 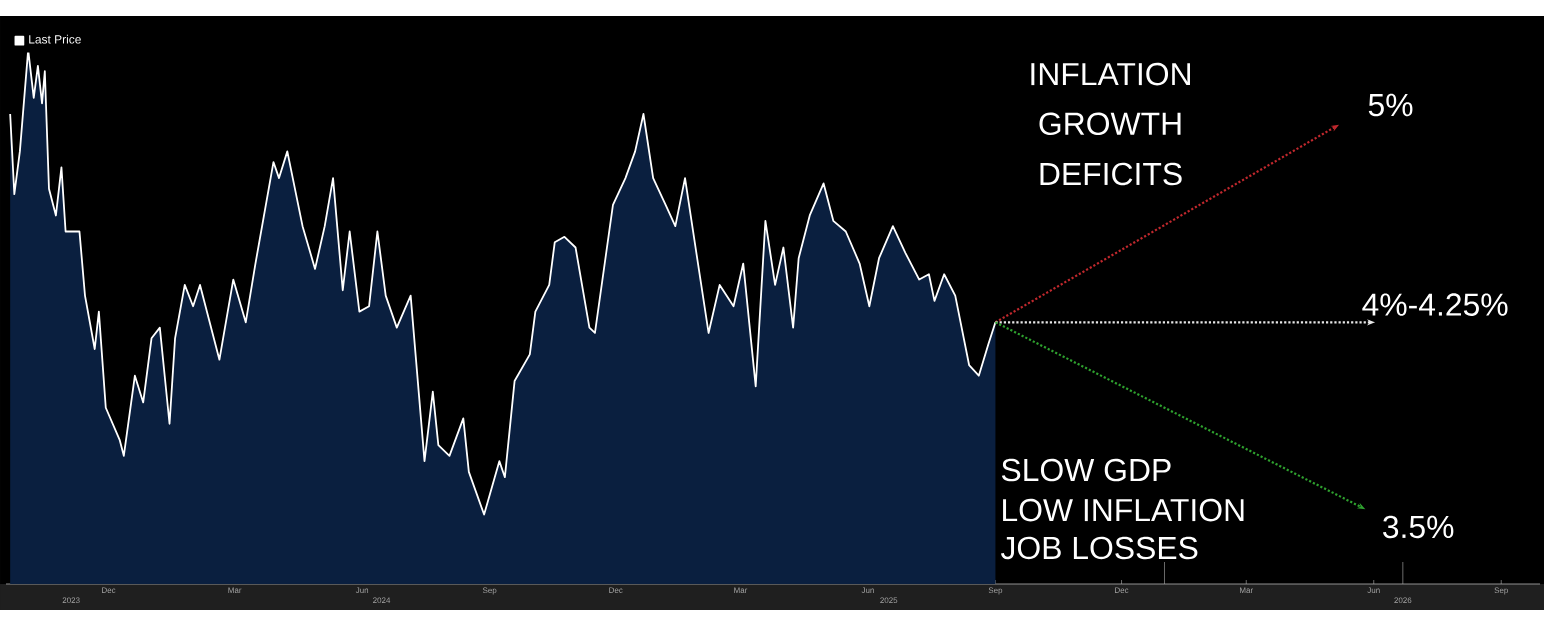 I want to click on annotation: INFLATION, so click(x=1110, y=74).